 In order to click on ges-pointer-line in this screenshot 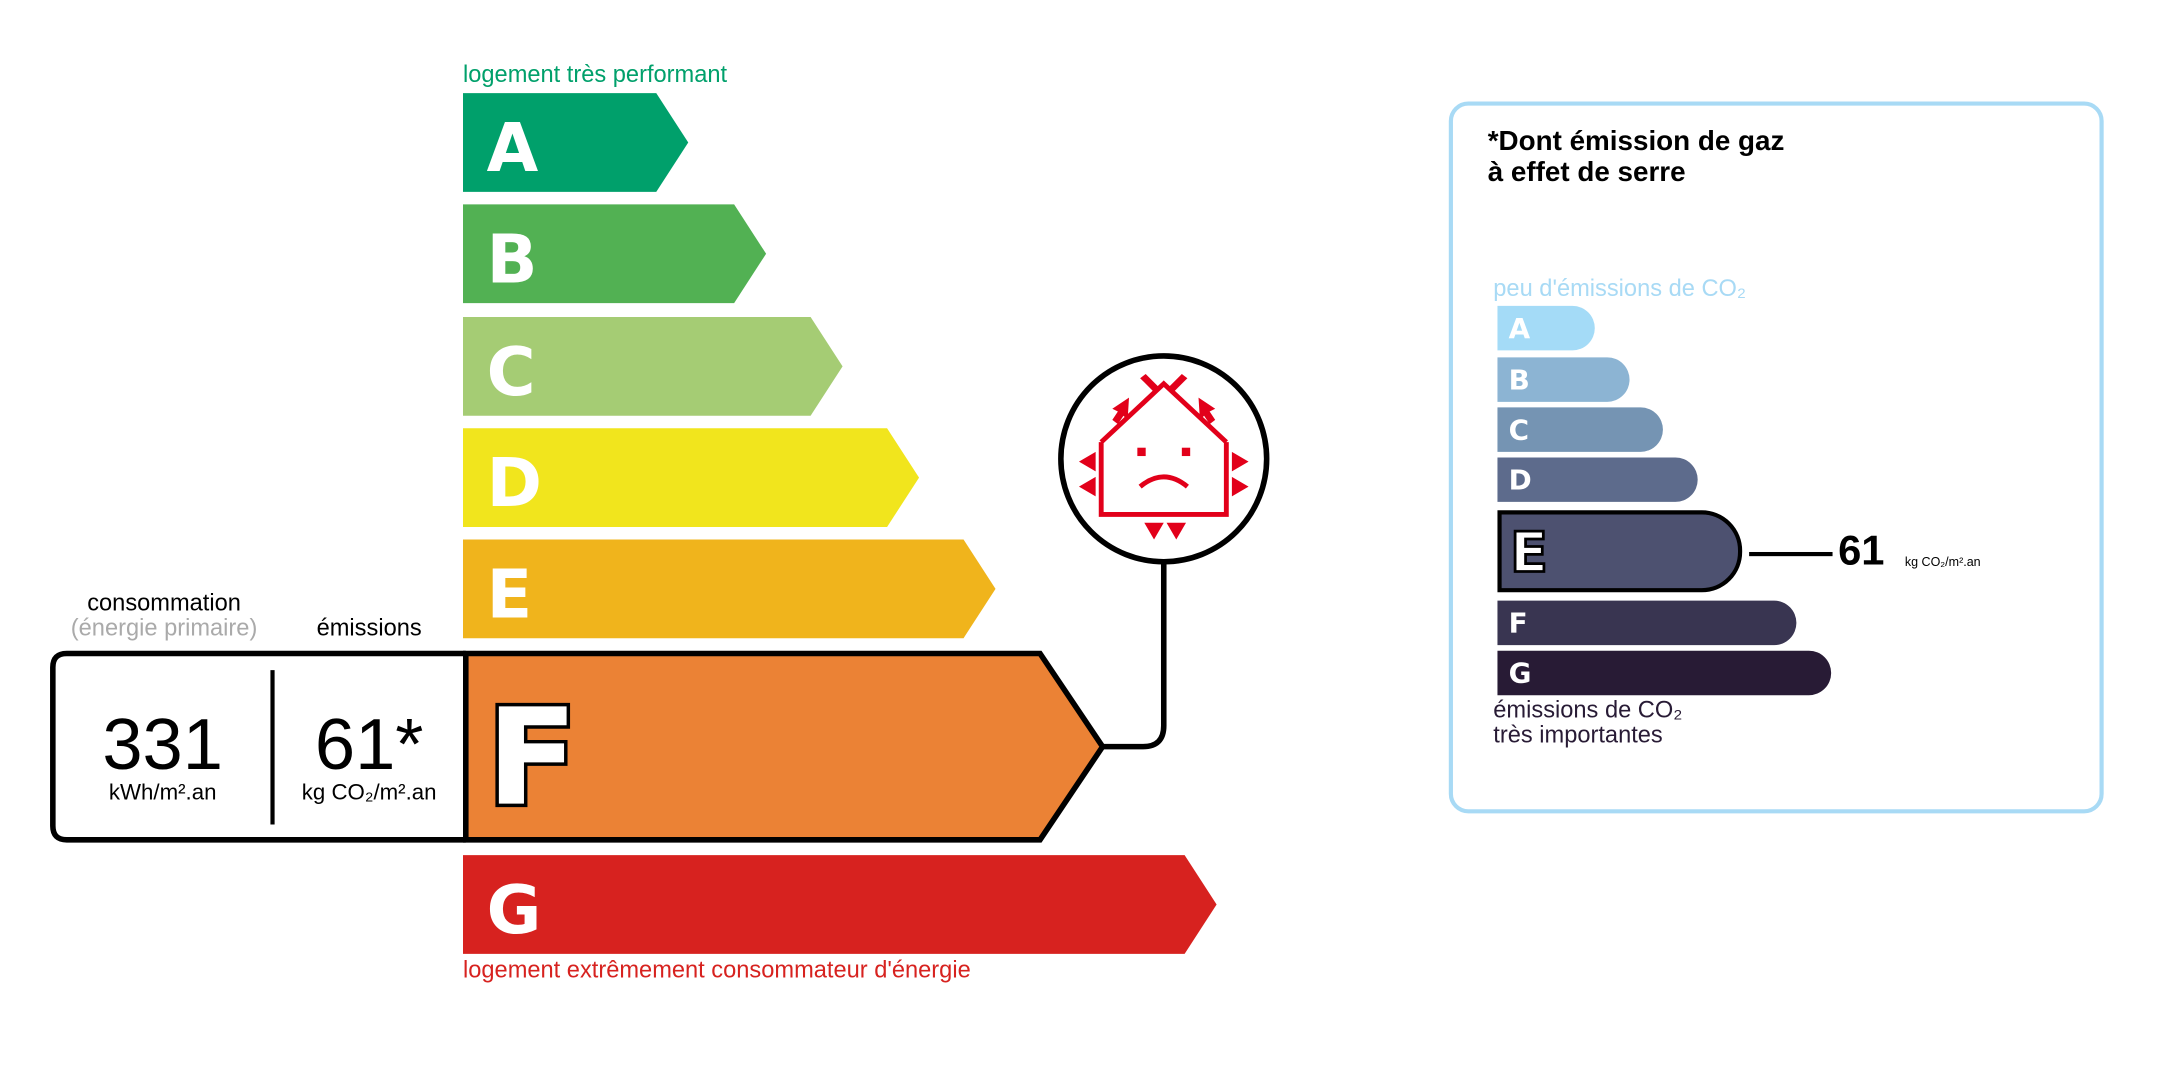, I will do `click(1791, 554)`.